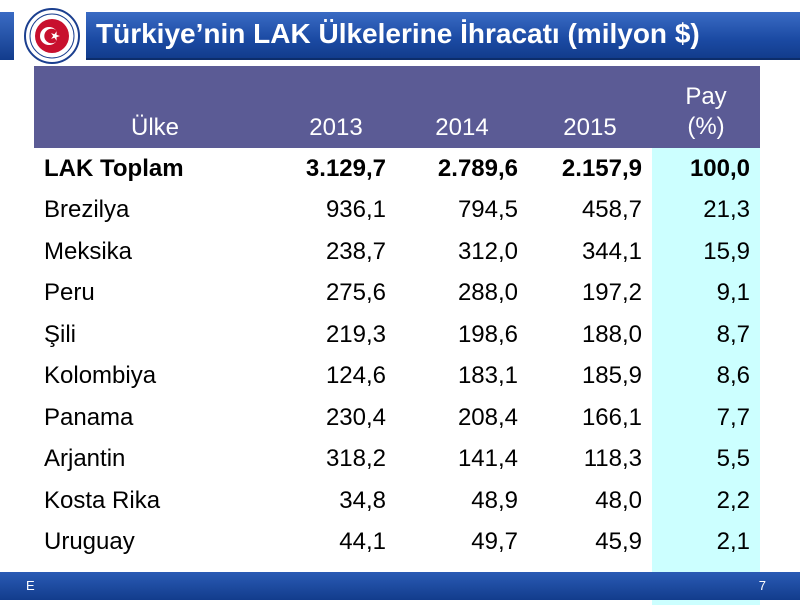 The width and height of the screenshot is (800, 605). What do you see at coordinates (336, 335) in the screenshot?
I see `cell-2013: 219,3` at bounding box center [336, 335].